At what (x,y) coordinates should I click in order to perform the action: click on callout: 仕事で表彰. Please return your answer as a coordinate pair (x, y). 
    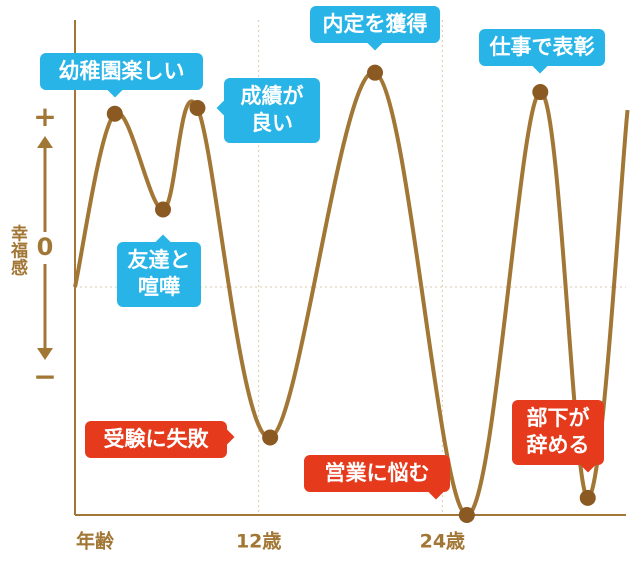
    Looking at the image, I should click on (542, 51).